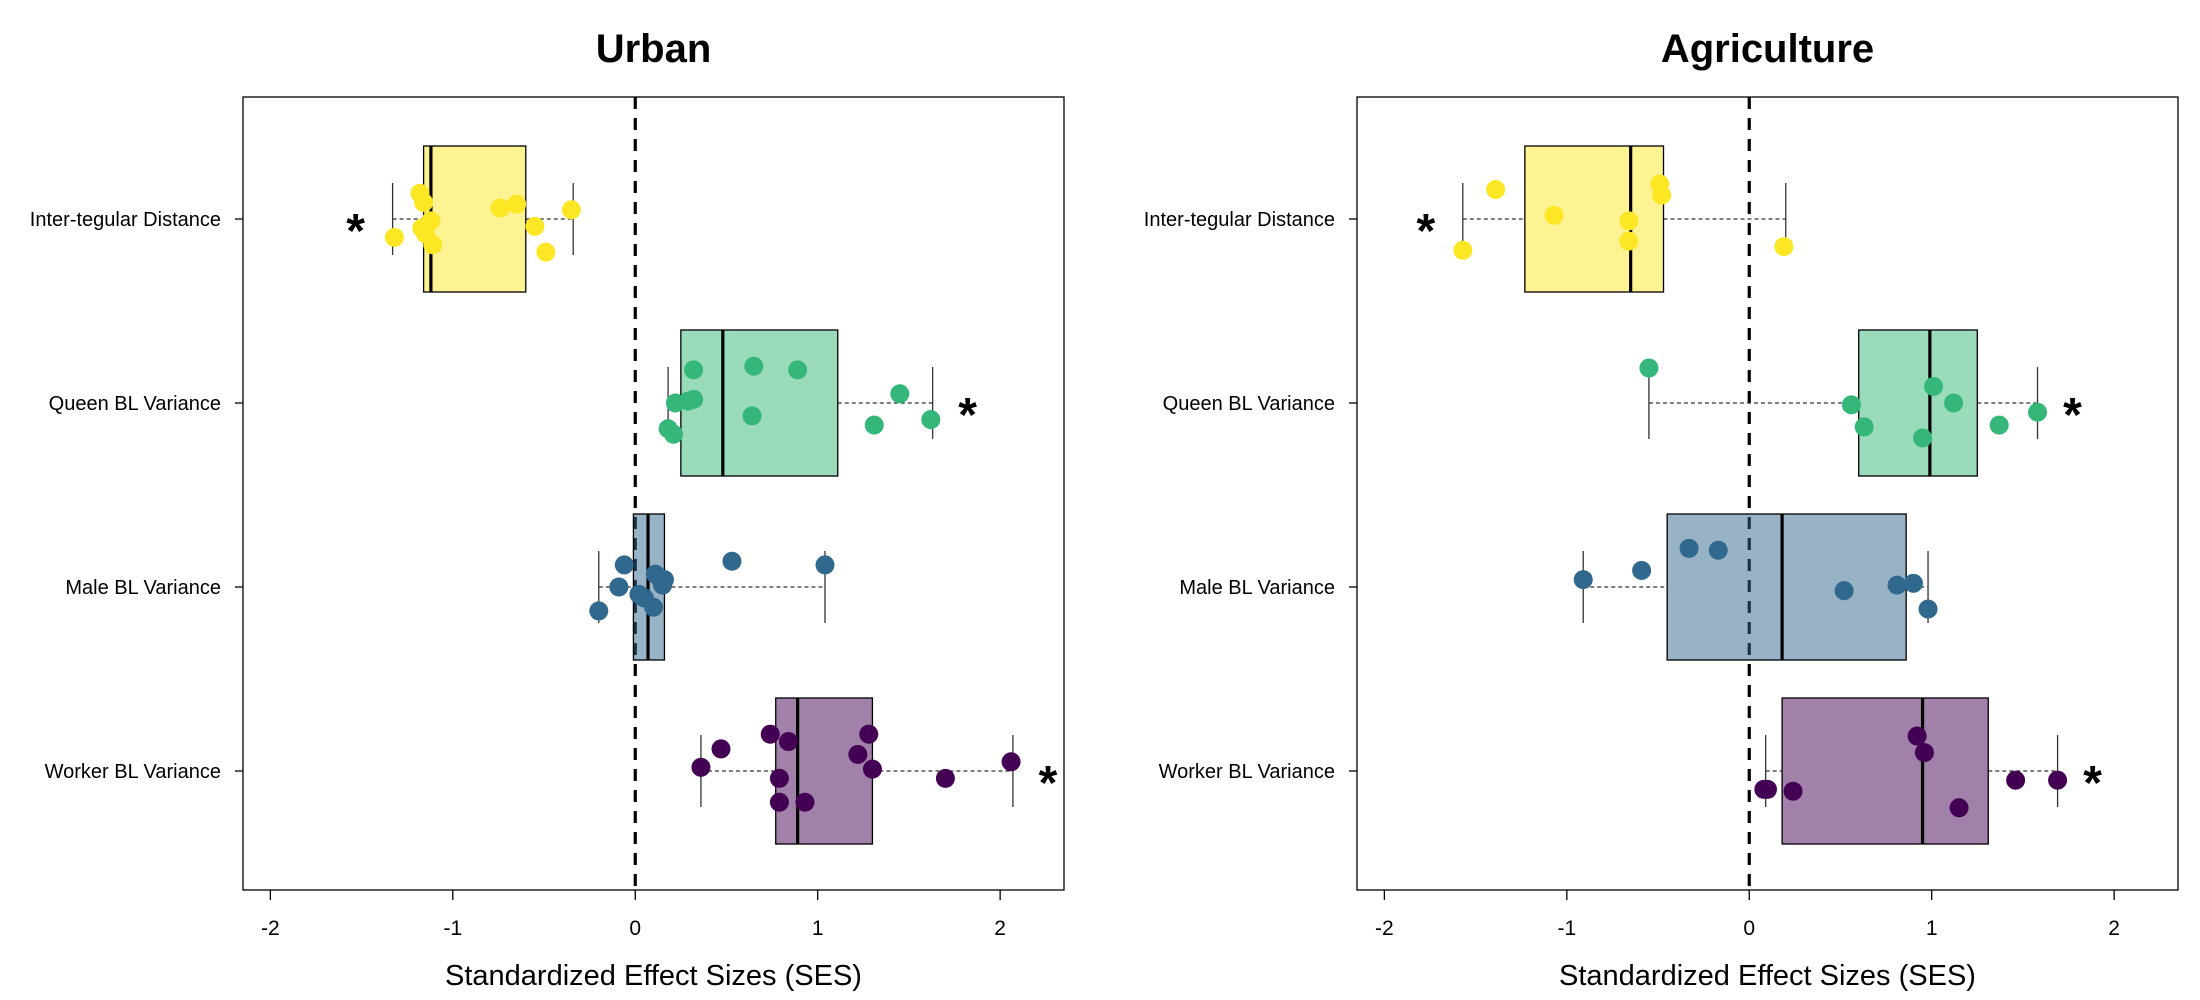  I want to click on chart-title: Agriculture, so click(1767, 49).